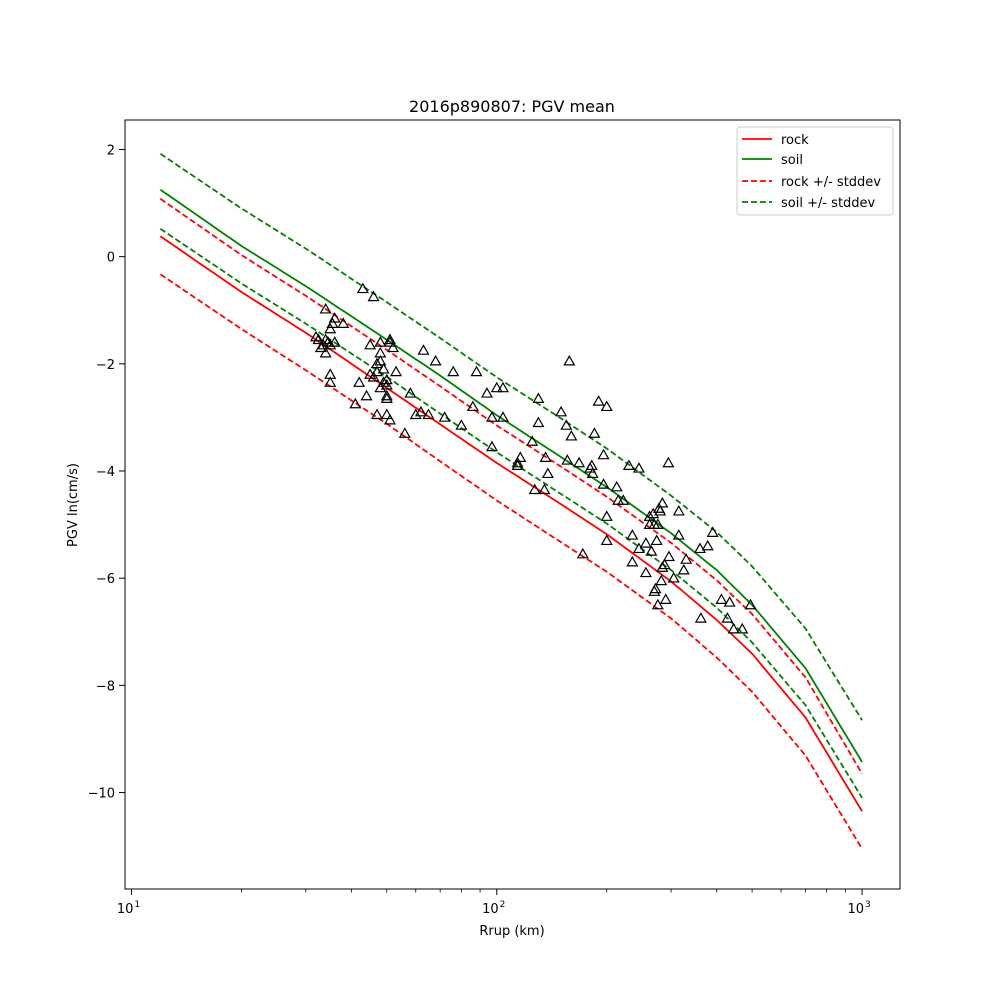 This screenshot has width=1000, height=1000. I want to click on x-axis-title: Rrup (km), so click(511, 931).